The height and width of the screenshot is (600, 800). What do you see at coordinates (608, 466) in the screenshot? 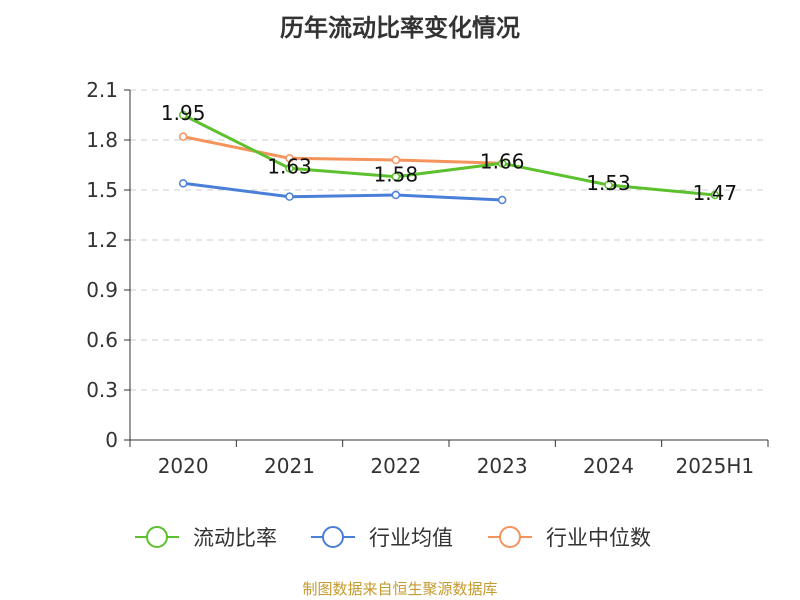
I see `x-tick-label: 2024` at bounding box center [608, 466].